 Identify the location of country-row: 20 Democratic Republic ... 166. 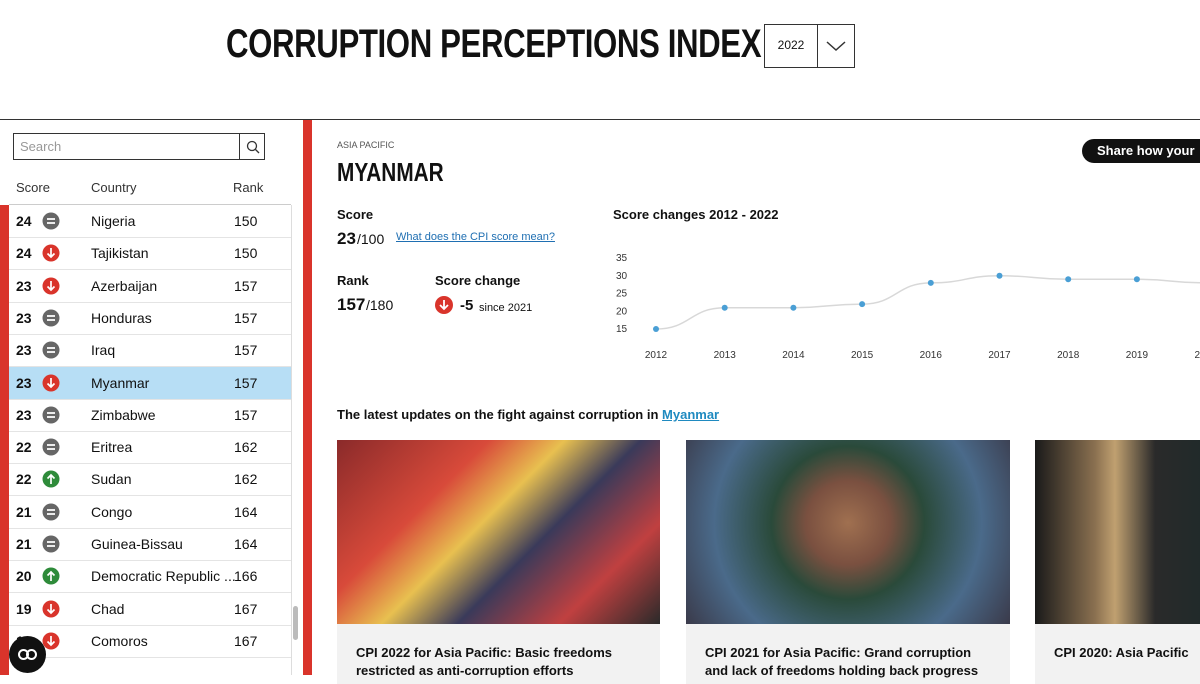
(150, 577).